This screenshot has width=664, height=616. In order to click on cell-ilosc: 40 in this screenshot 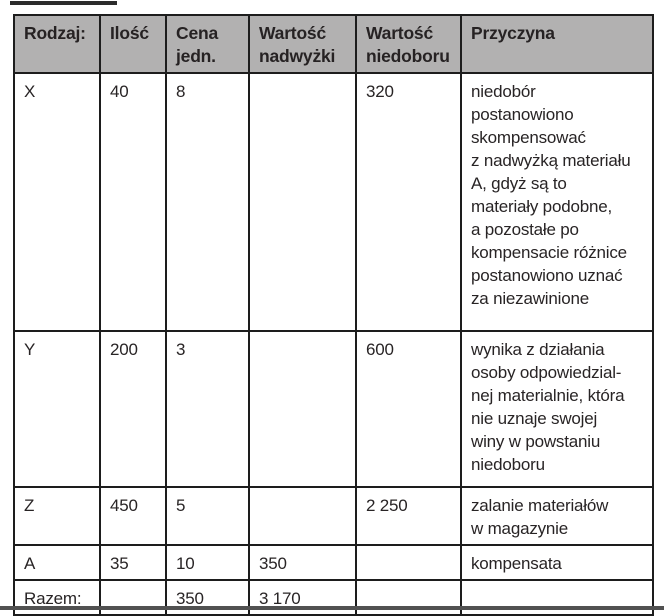, I will do `click(133, 202)`.